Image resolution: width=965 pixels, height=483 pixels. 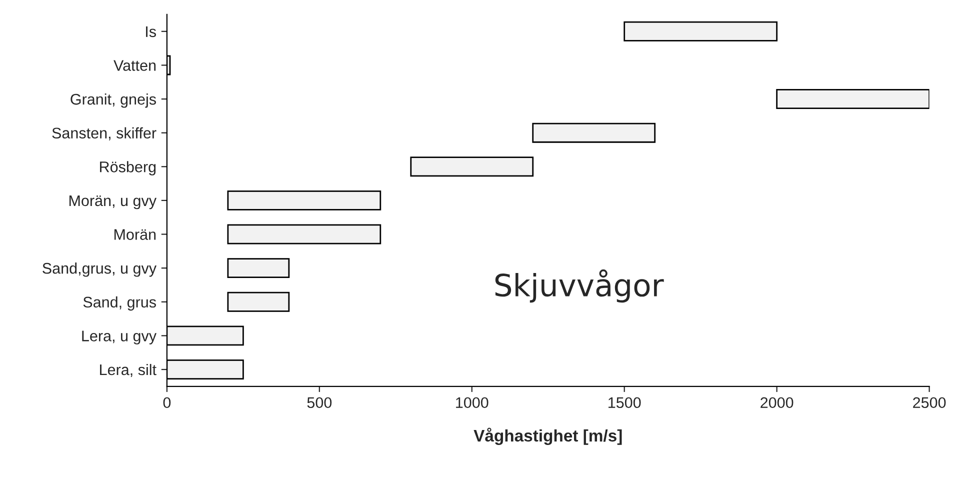 I want to click on y-tick-label: Granit, gnejs, so click(x=113, y=100).